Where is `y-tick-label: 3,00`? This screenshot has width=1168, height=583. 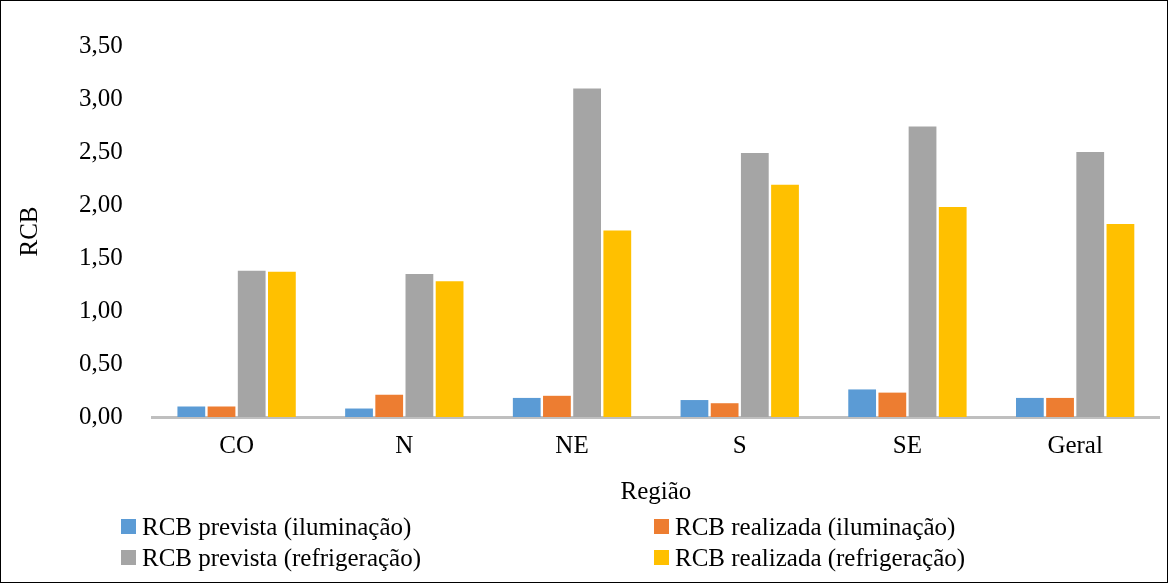 y-tick-label: 3,00 is located at coordinates (101, 97).